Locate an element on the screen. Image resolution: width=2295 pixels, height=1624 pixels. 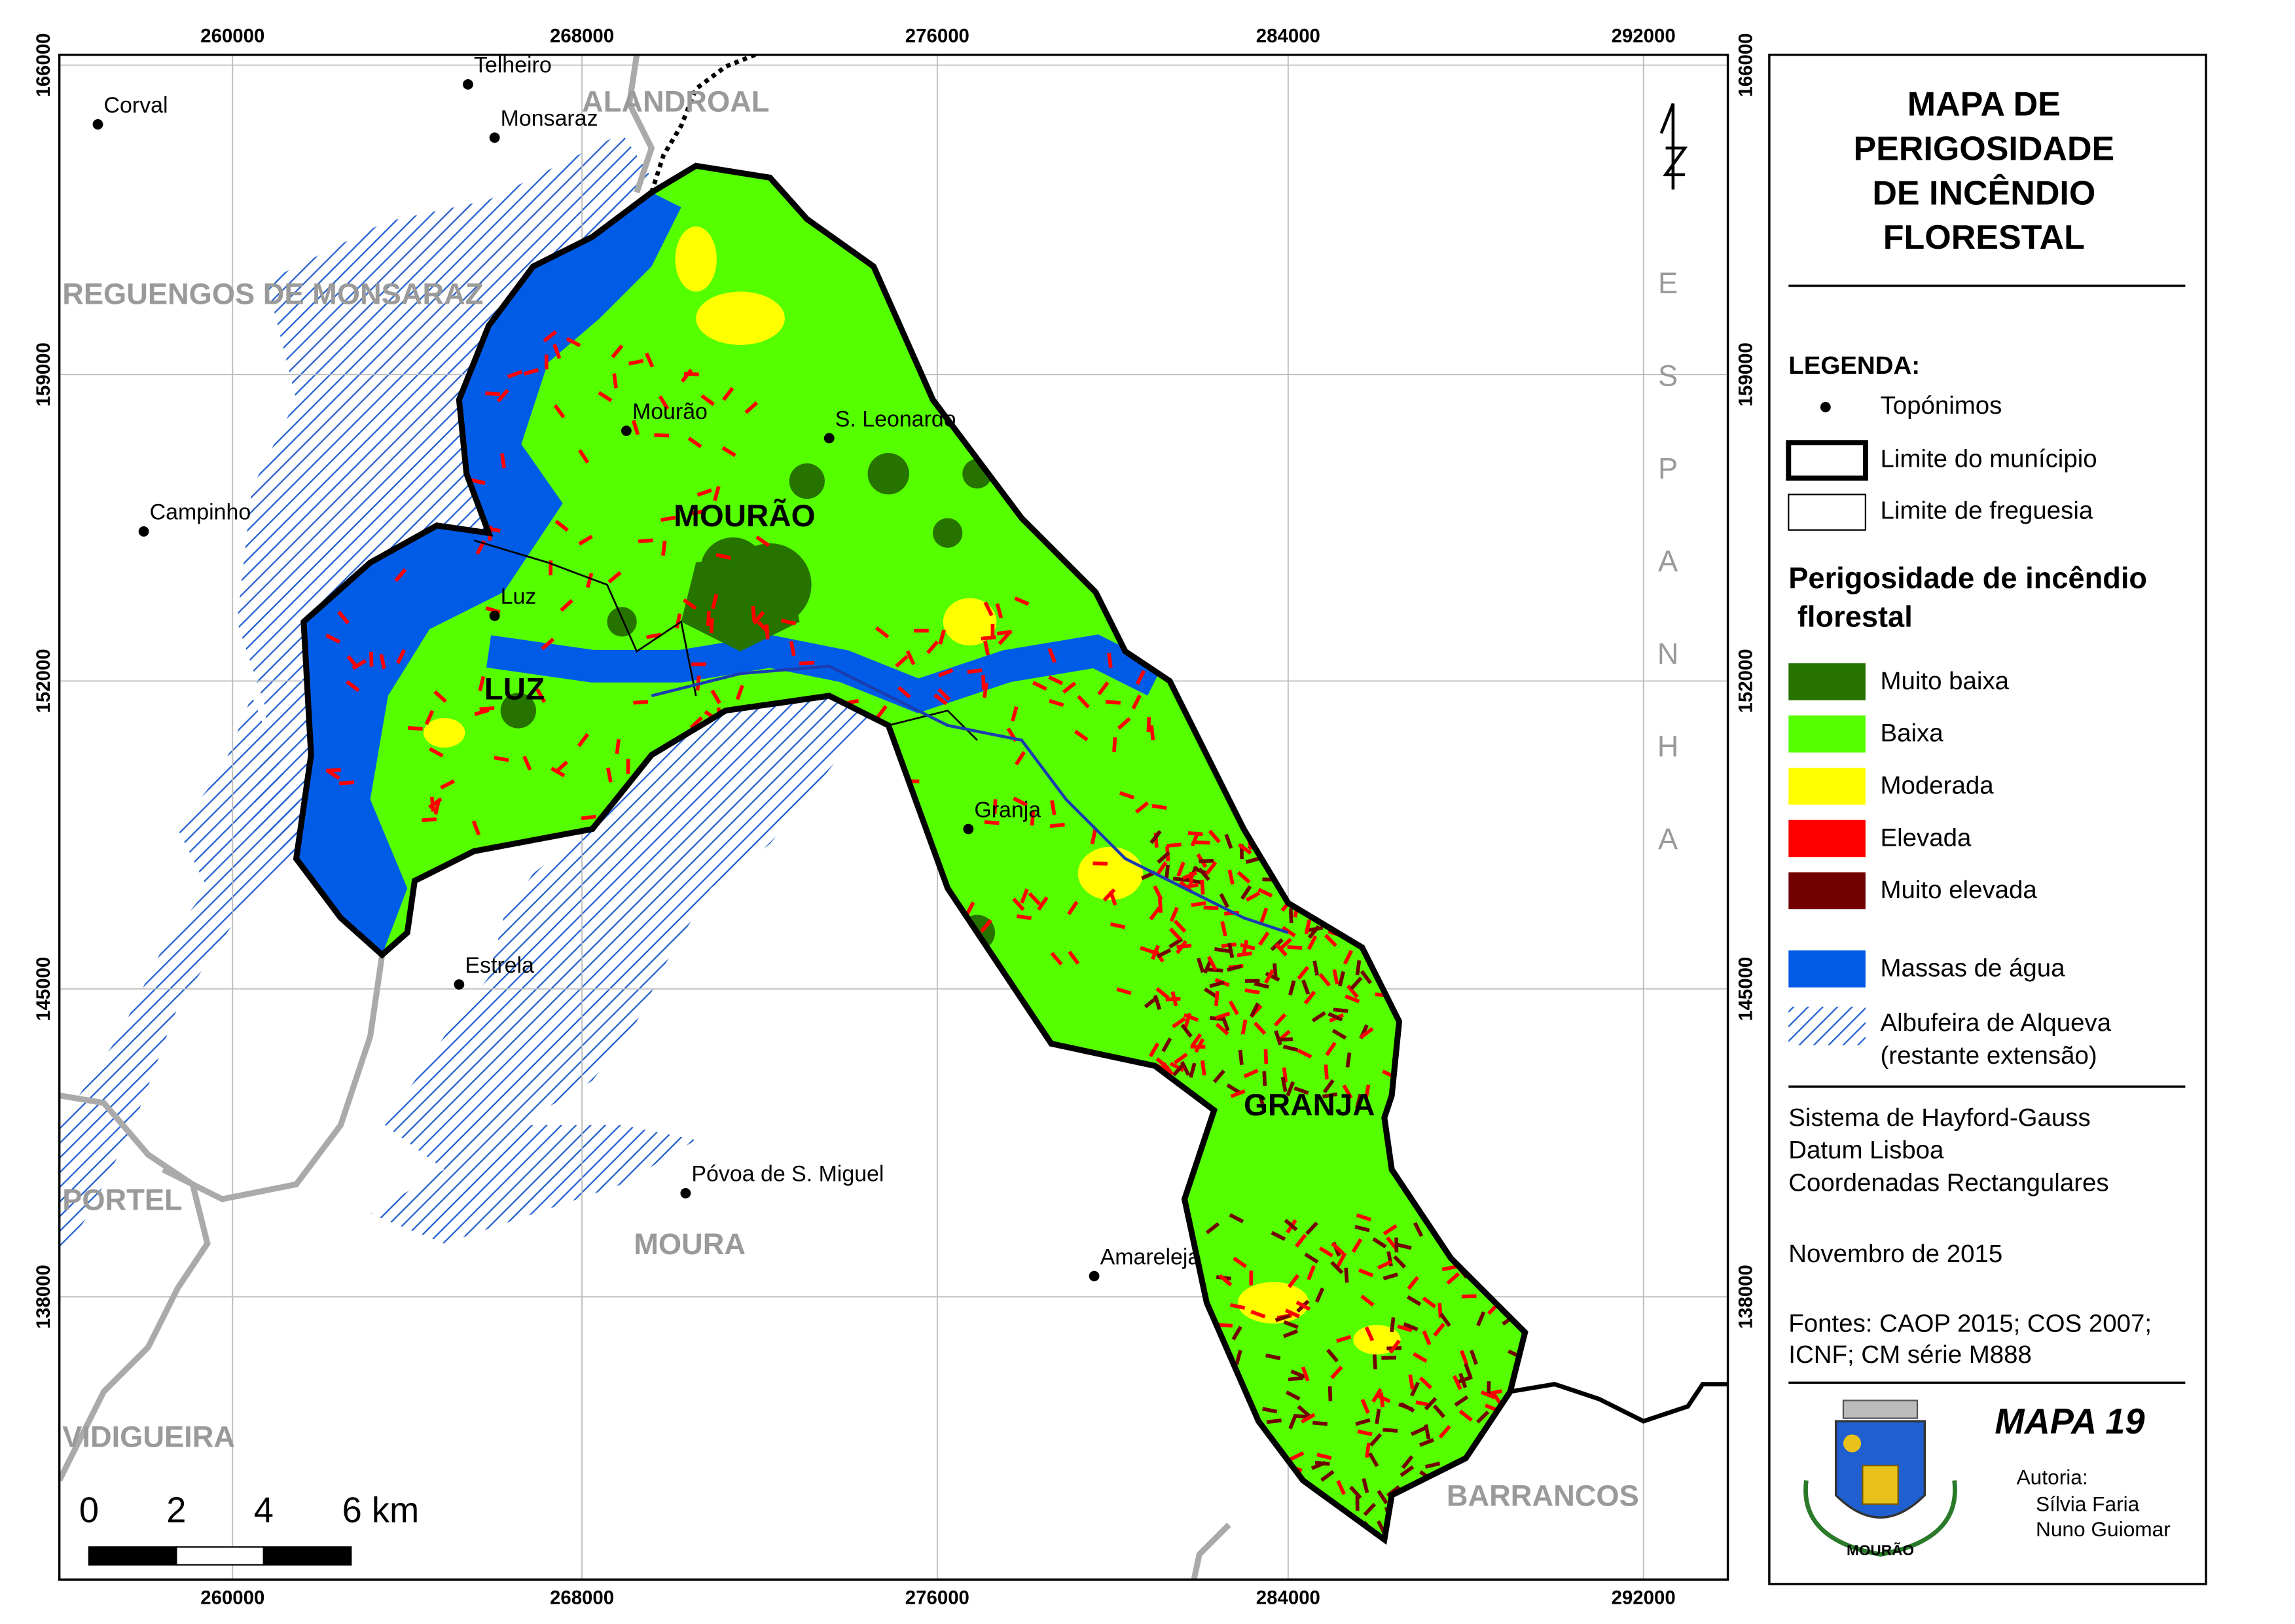
y-tick-label: 145000 is located at coordinates (1746, 989).